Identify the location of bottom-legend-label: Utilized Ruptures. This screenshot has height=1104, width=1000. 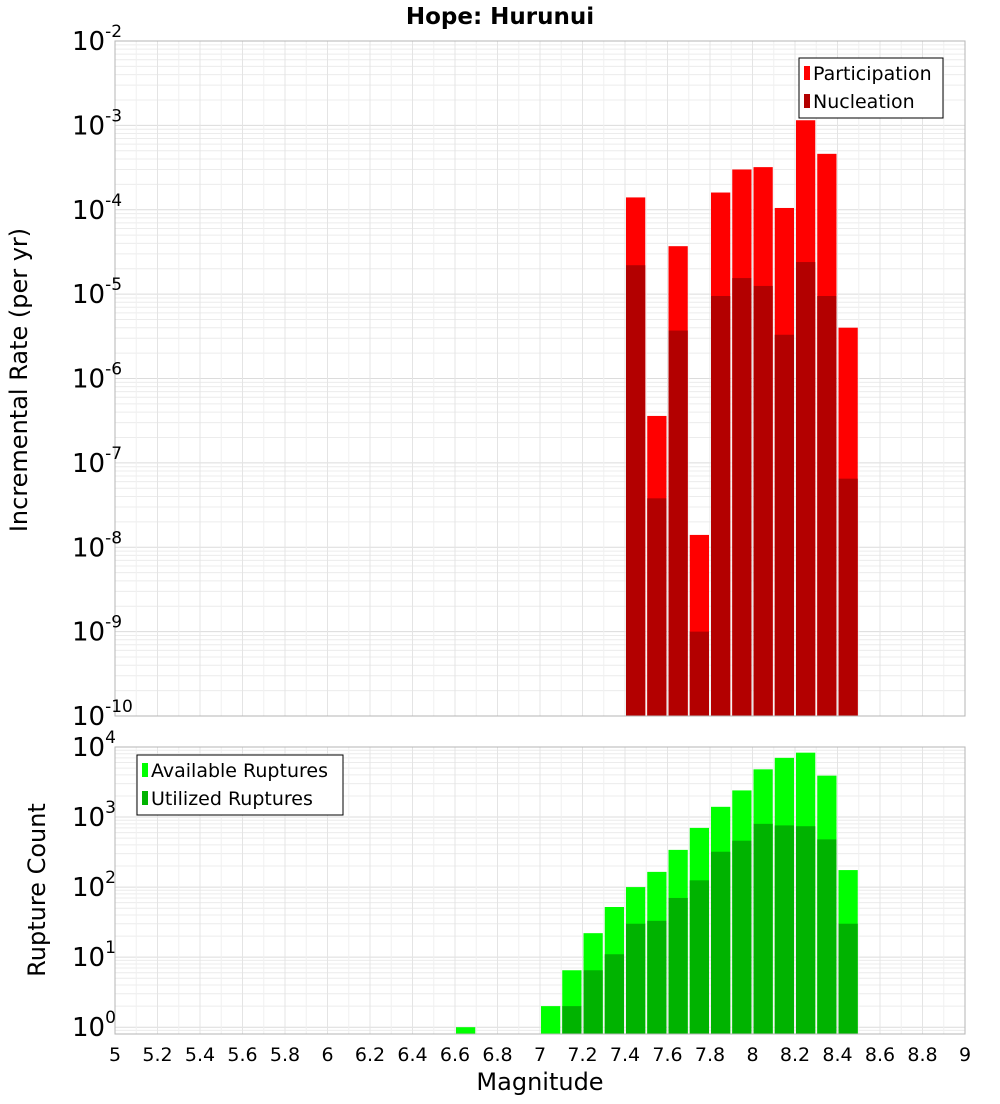
(232, 799).